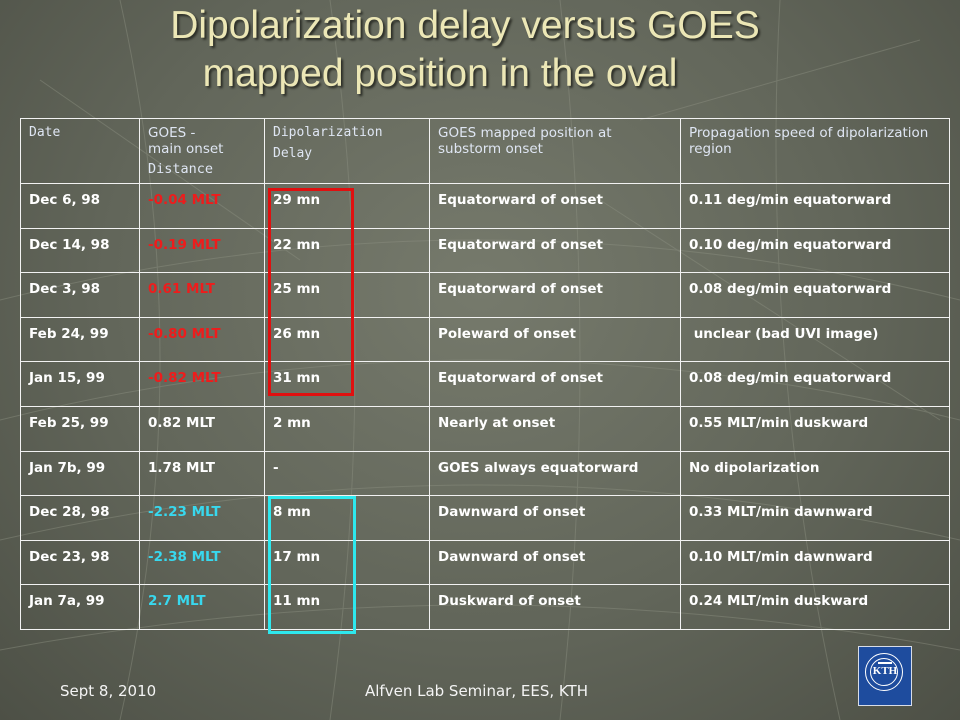 The image size is (960, 720). Describe the element at coordinates (181, 169) in the screenshot. I see `header-distance-line-3: Distance` at that location.